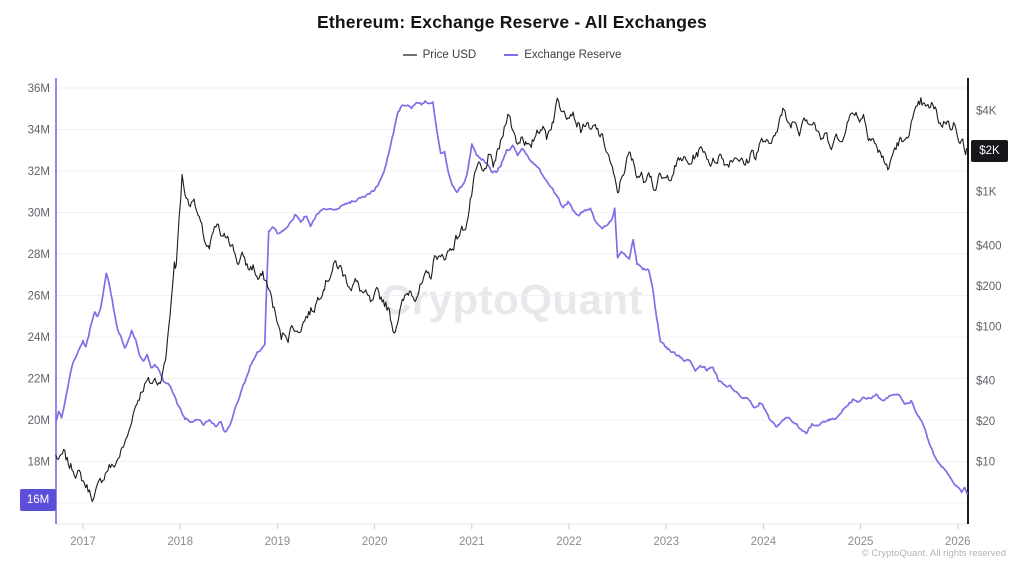 The image size is (1024, 576). What do you see at coordinates (986, 111) in the screenshot?
I see `right-axis-tick-label: $4K` at bounding box center [986, 111].